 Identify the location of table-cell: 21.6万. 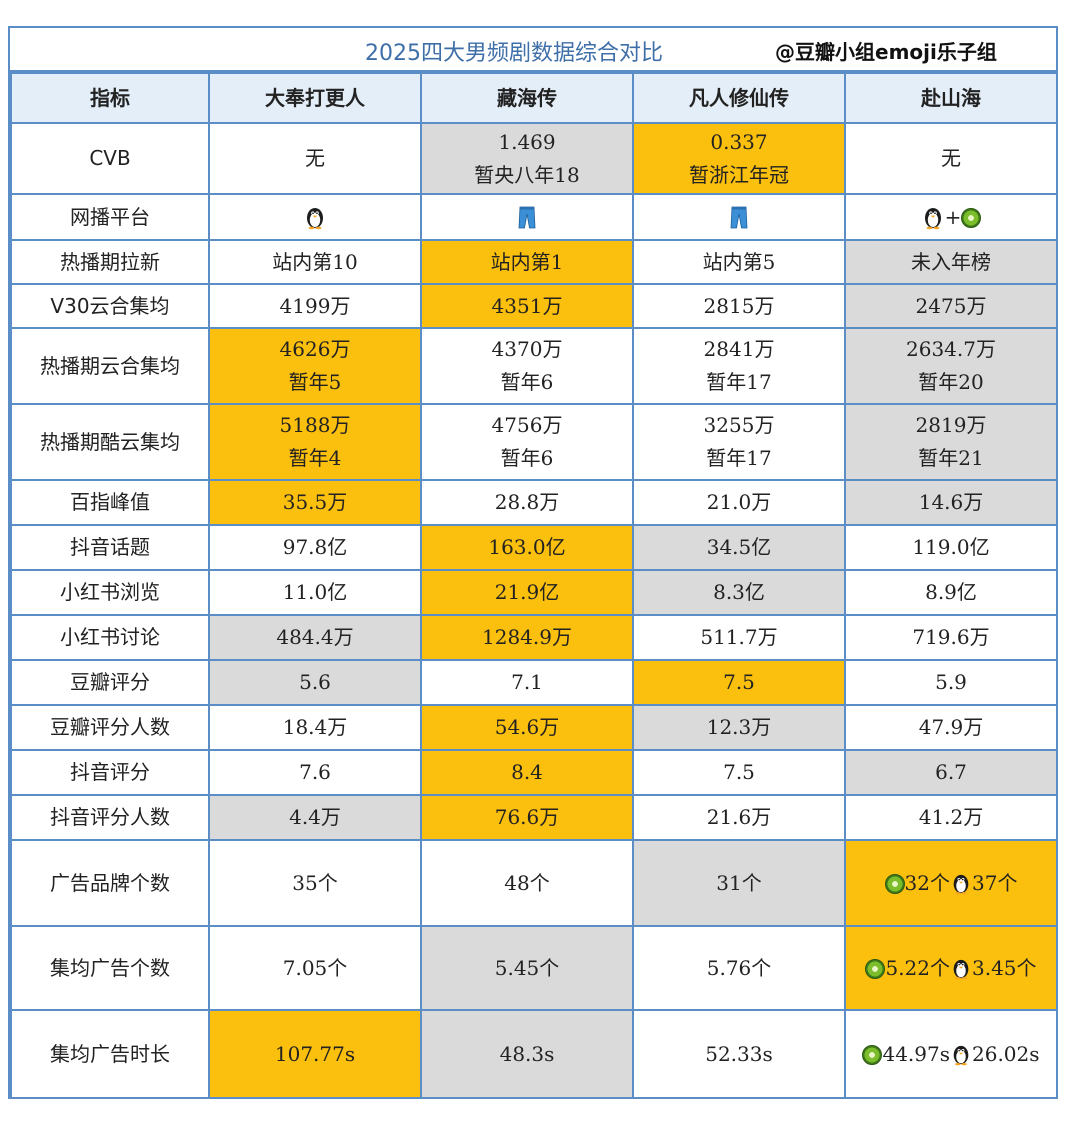
(739, 817).